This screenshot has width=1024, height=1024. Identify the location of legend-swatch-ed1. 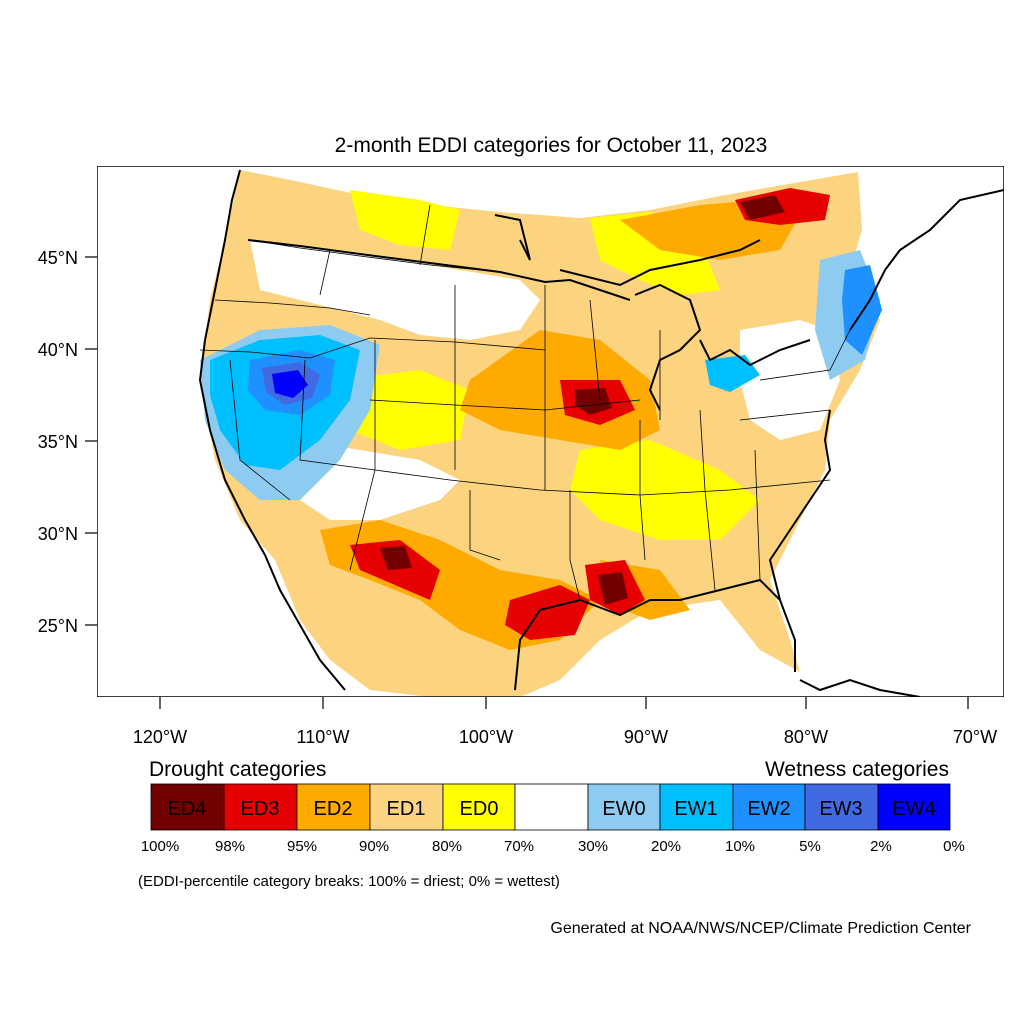
(406, 807).